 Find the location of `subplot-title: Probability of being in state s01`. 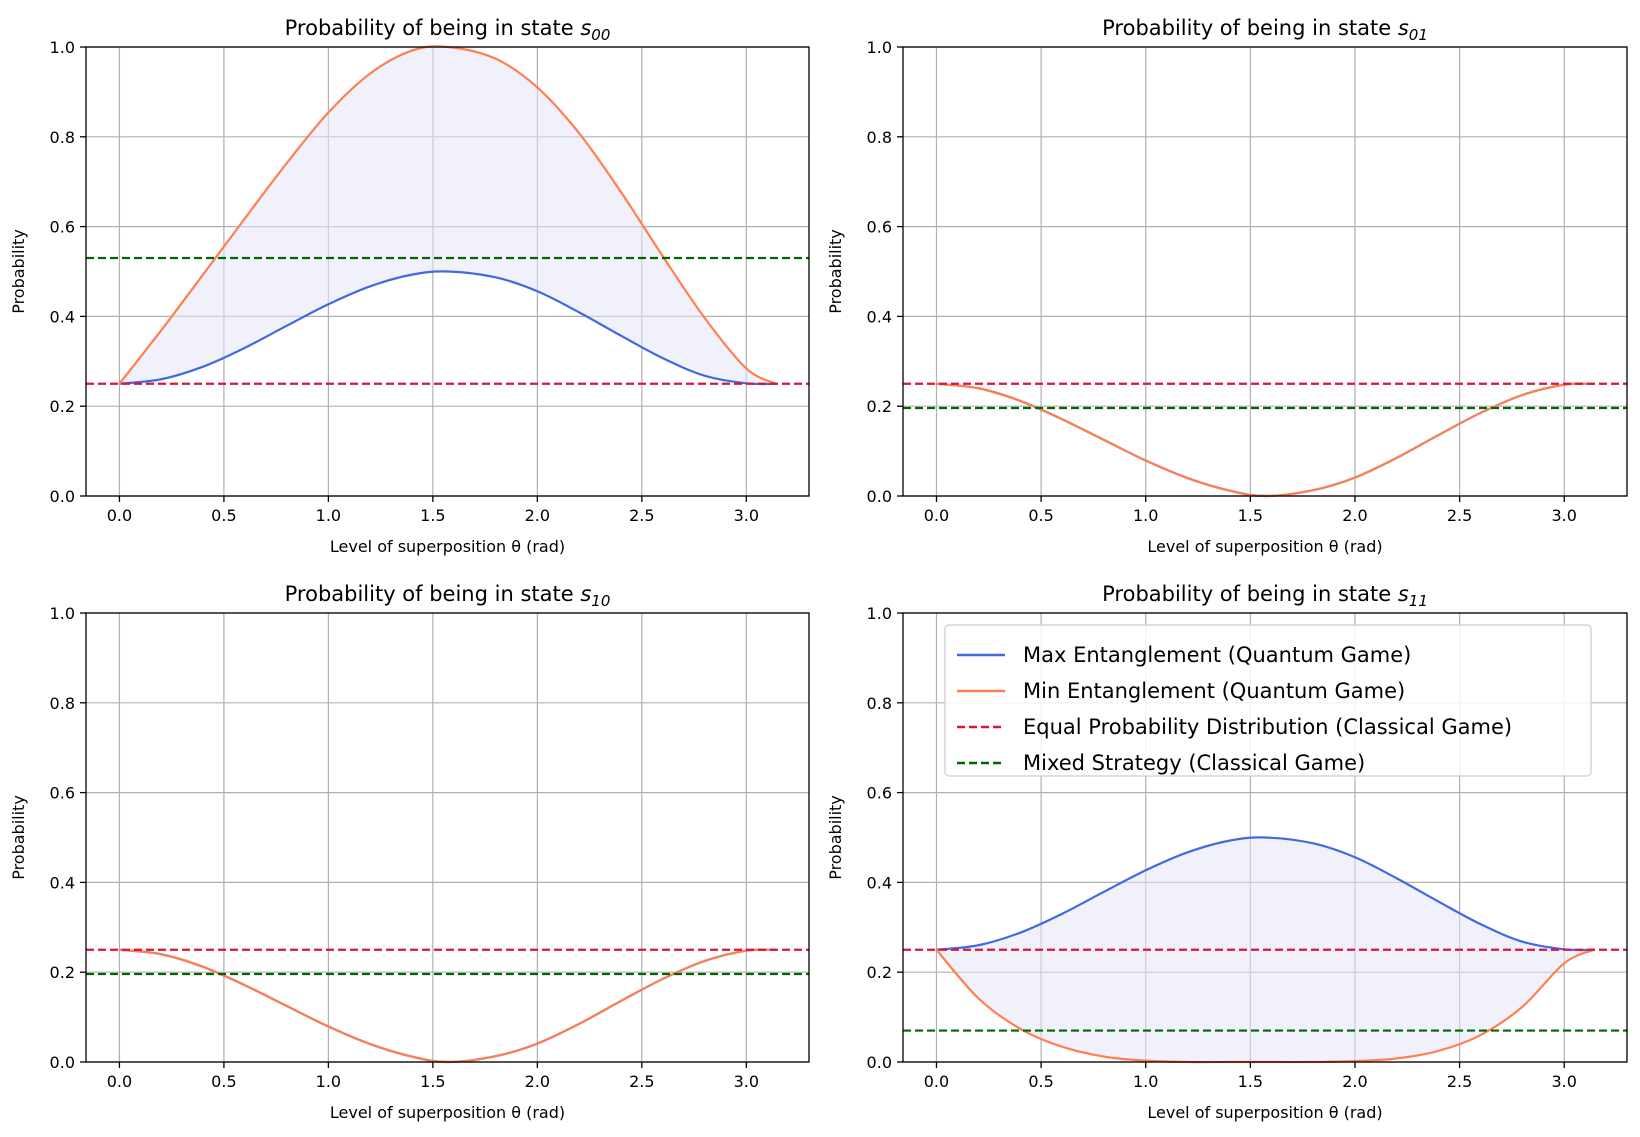

subplot-title: Probability of being in state s01 is located at coordinates (1265, 30).